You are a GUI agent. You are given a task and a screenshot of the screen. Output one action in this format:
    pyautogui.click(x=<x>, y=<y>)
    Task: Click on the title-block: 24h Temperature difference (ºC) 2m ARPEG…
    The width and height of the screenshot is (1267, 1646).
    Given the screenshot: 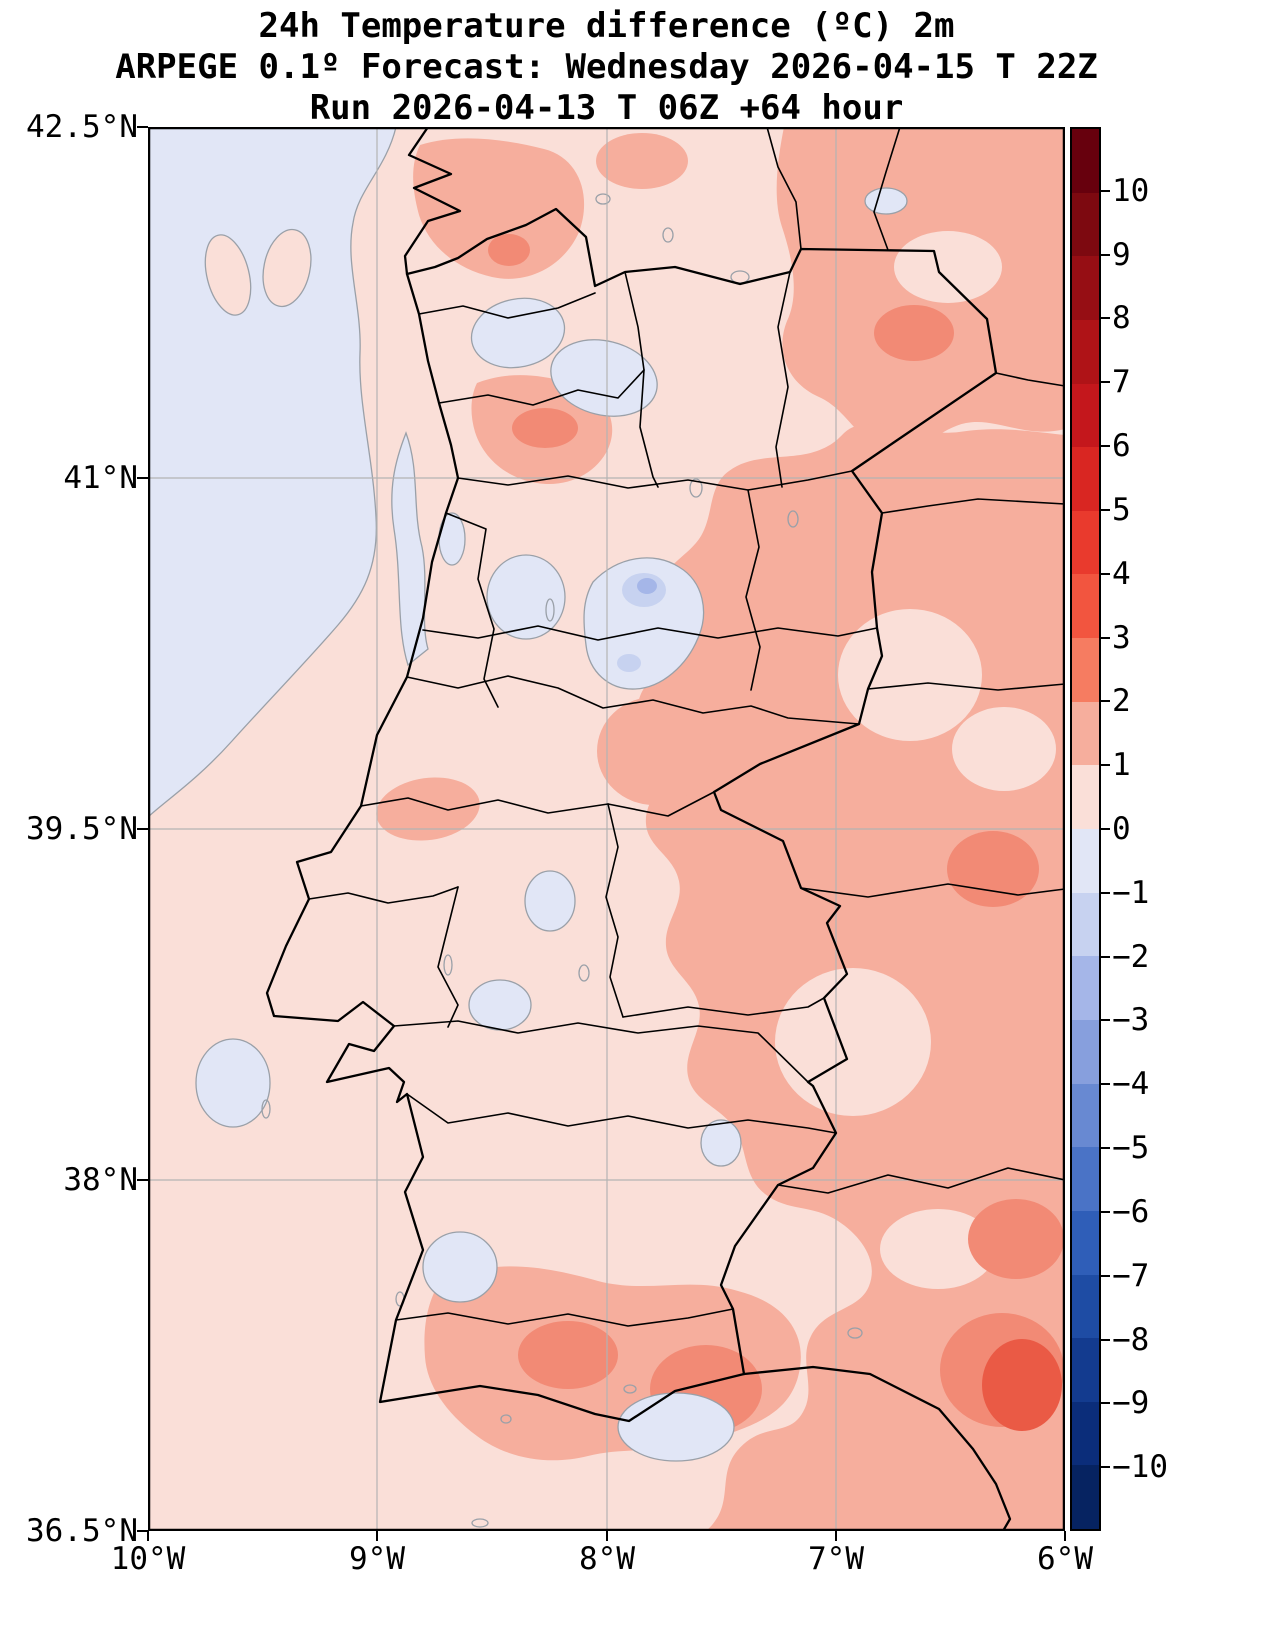 What is the action you would take?
    pyautogui.click(x=606, y=67)
    